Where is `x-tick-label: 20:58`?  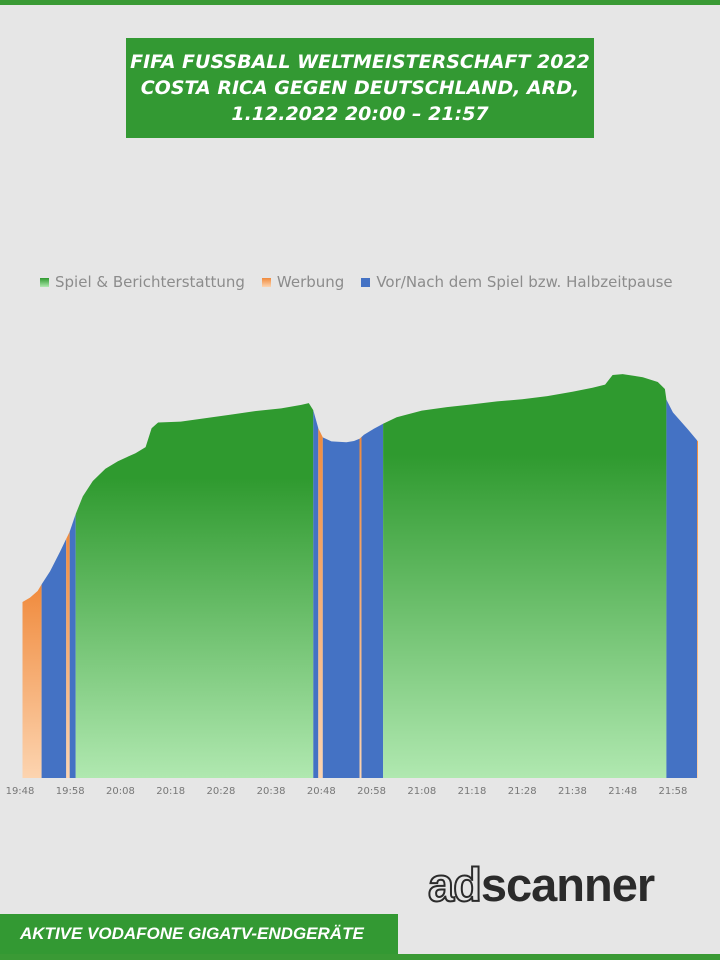 x-tick-label: 20:58 is located at coordinates (371, 791).